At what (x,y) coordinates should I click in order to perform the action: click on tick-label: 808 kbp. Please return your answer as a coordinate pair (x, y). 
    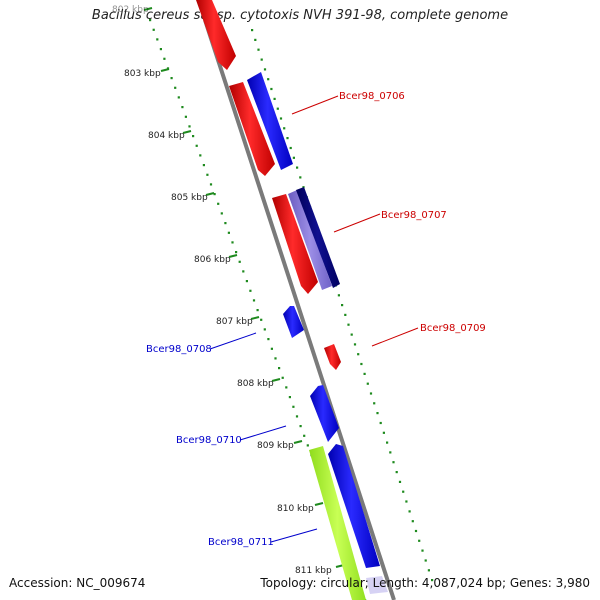
    Looking at the image, I should click on (255, 384).